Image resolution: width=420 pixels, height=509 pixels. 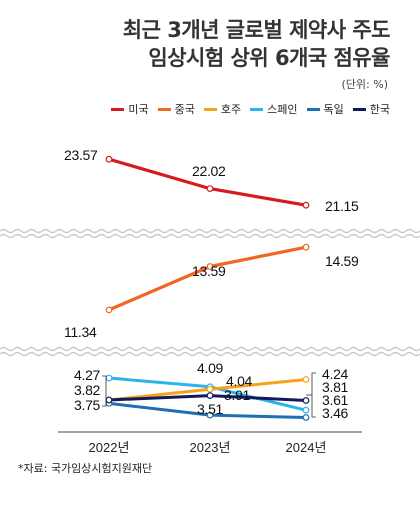 What do you see at coordinates (237, 395) in the screenshot?
I see `data-label-korea-1: 3.91` at bounding box center [237, 395].